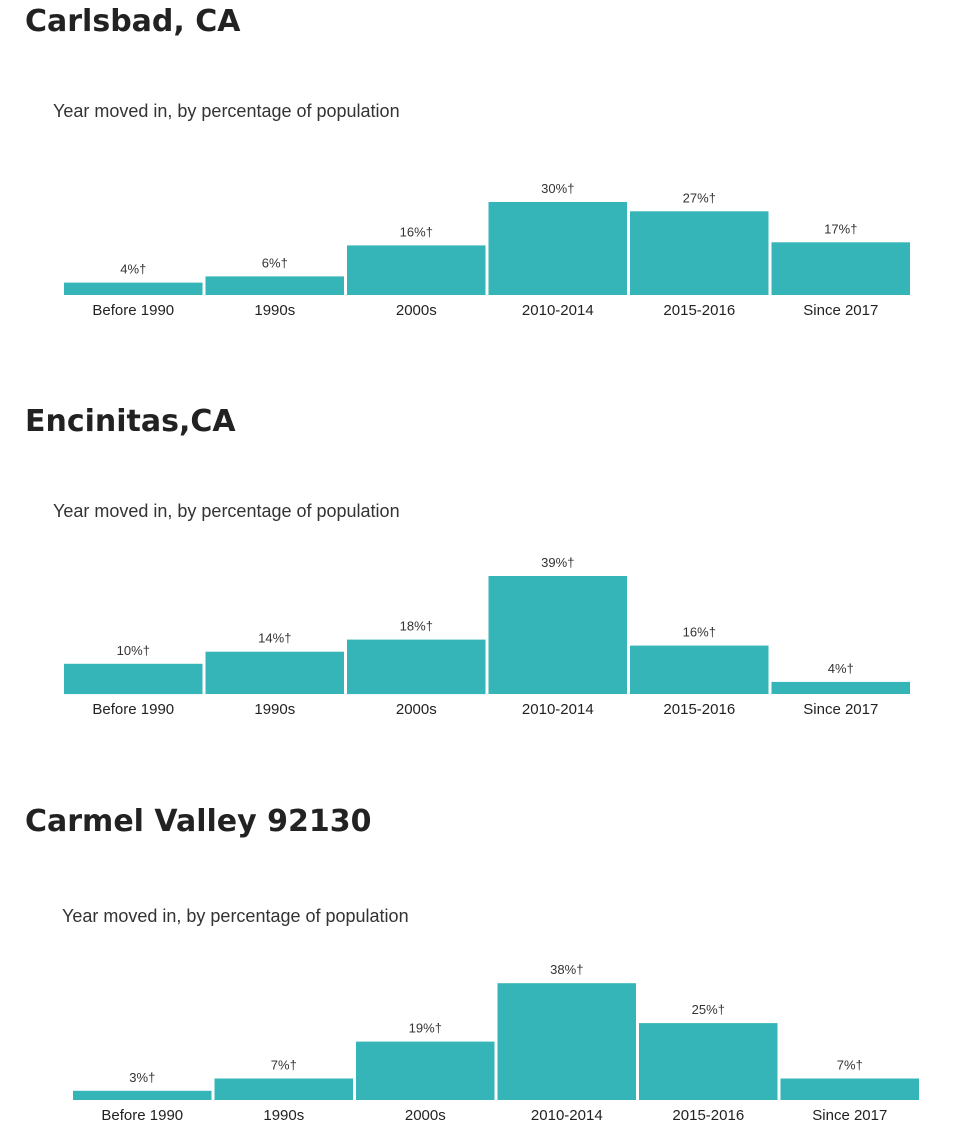  I want to click on bar-value-label: 14%†, so click(274, 638).